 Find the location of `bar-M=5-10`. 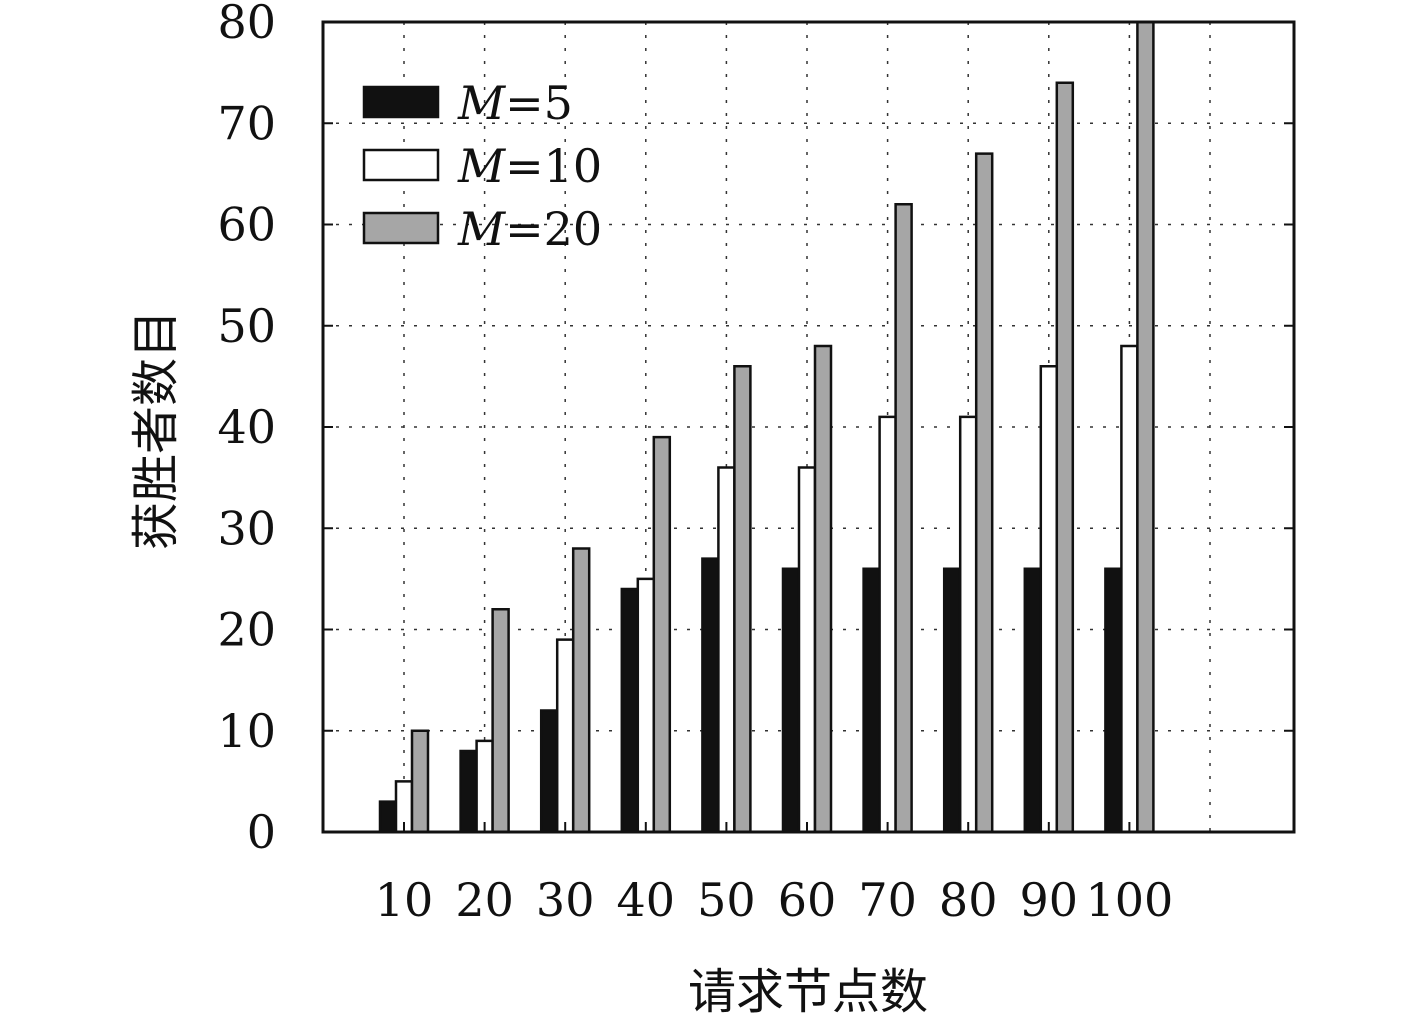

bar-M=5-10 is located at coordinates (388, 817).